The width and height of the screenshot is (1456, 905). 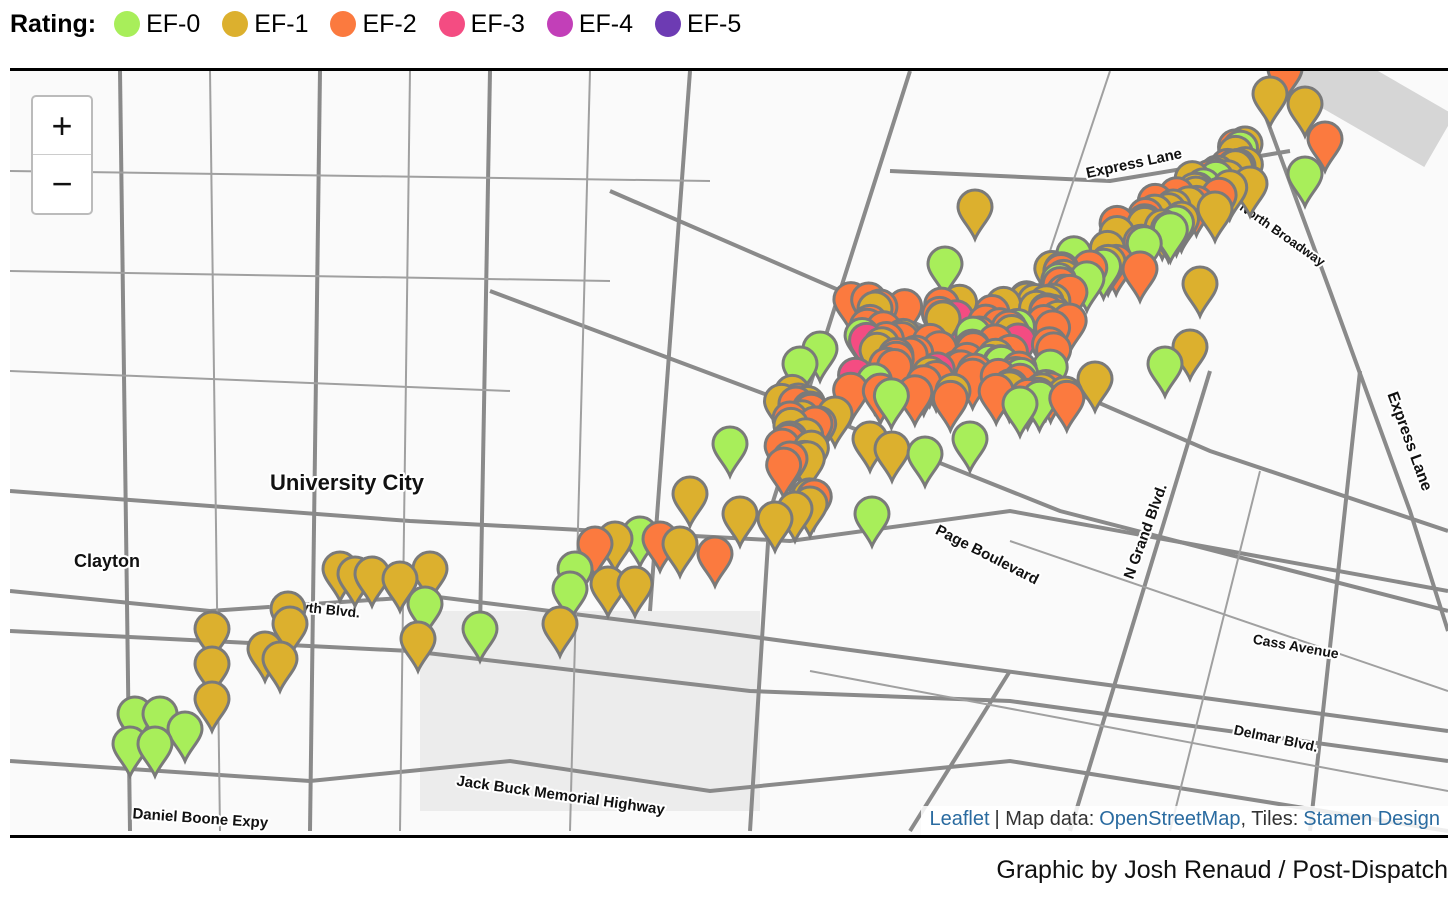 I want to click on legend-label: EF-4, so click(x=606, y=23).